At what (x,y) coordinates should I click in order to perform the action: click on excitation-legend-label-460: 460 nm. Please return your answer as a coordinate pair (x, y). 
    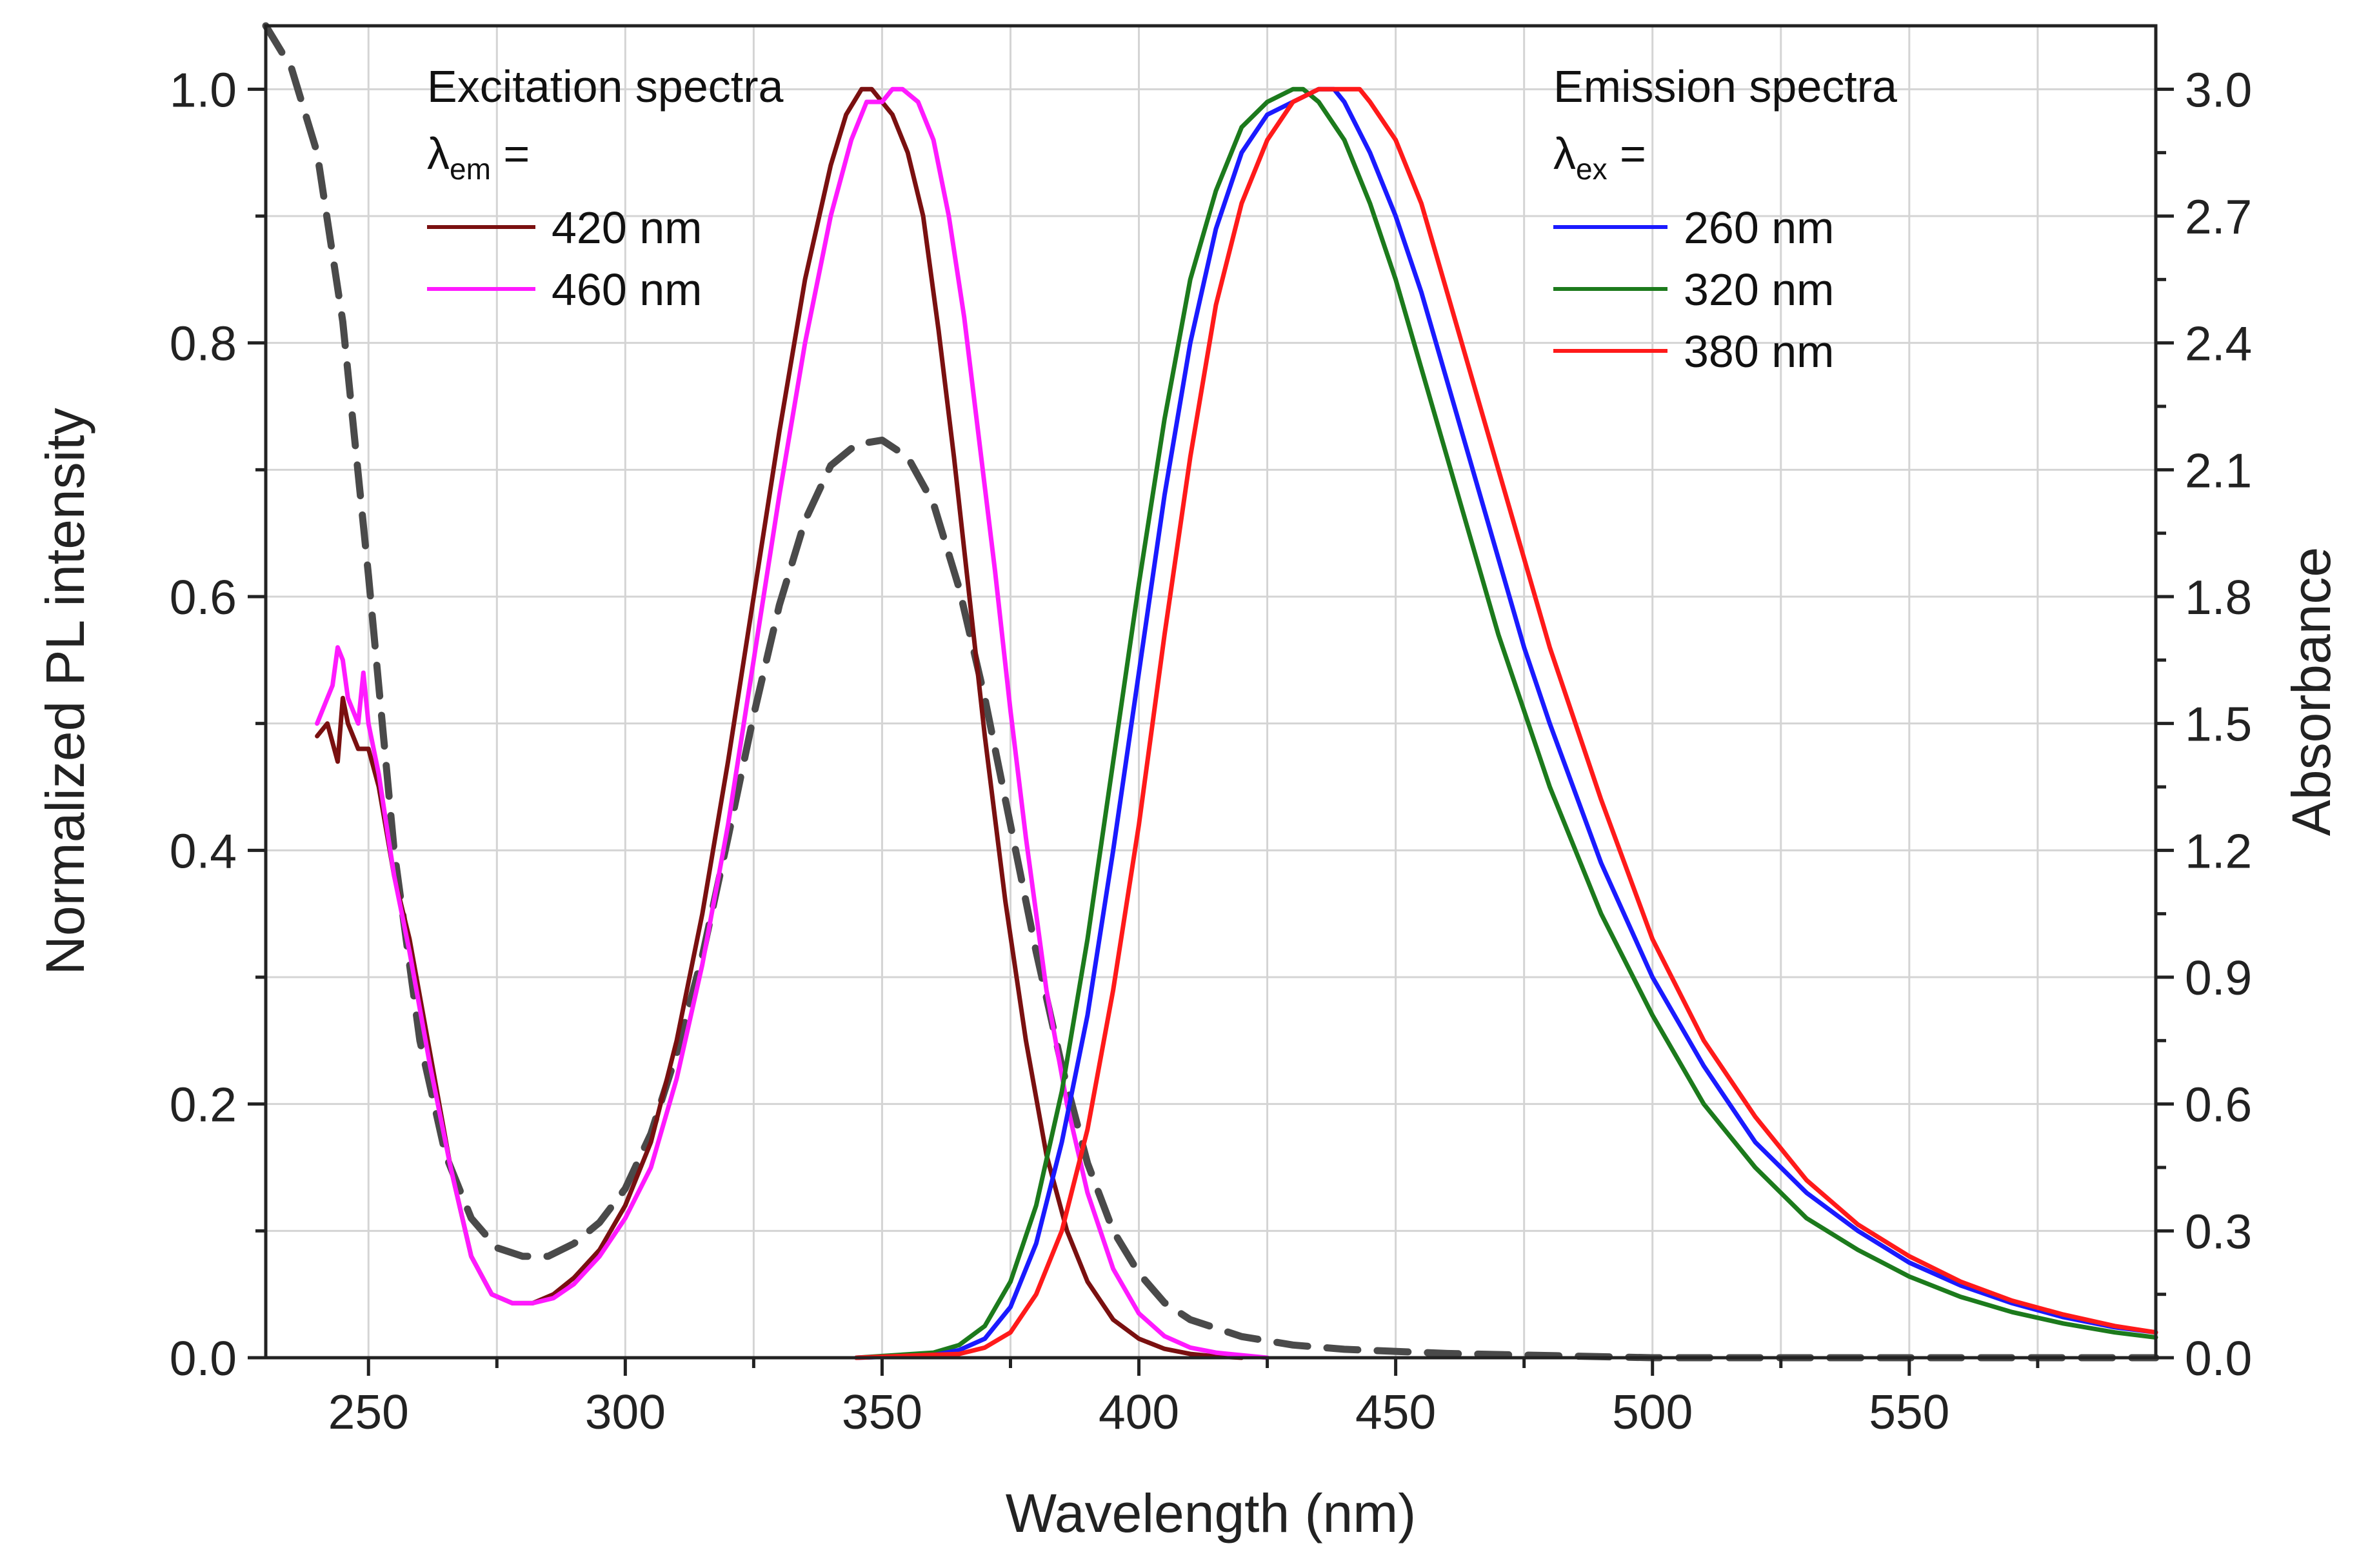
    Looking at the image, I should click on (627, 290).